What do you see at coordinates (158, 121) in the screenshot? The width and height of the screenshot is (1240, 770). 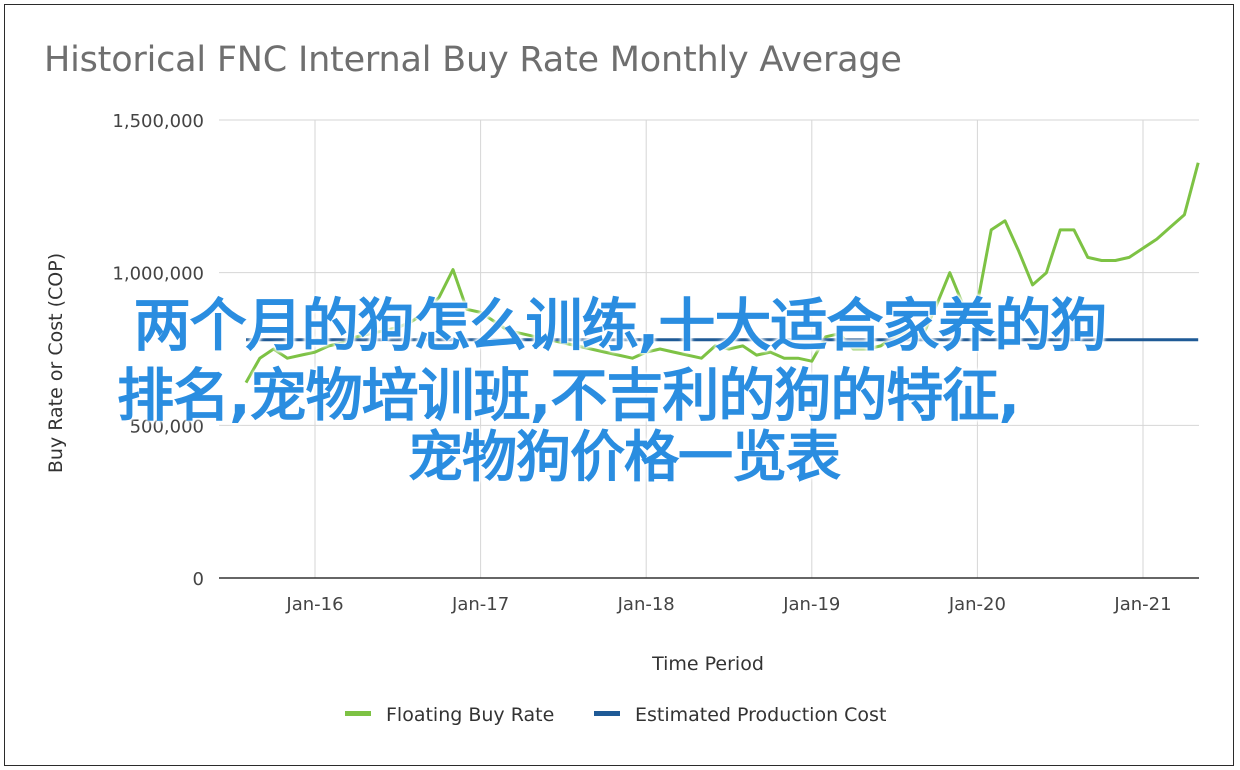 I see `y-tick-label: 1,500,000` at bounding box center [158, 121].